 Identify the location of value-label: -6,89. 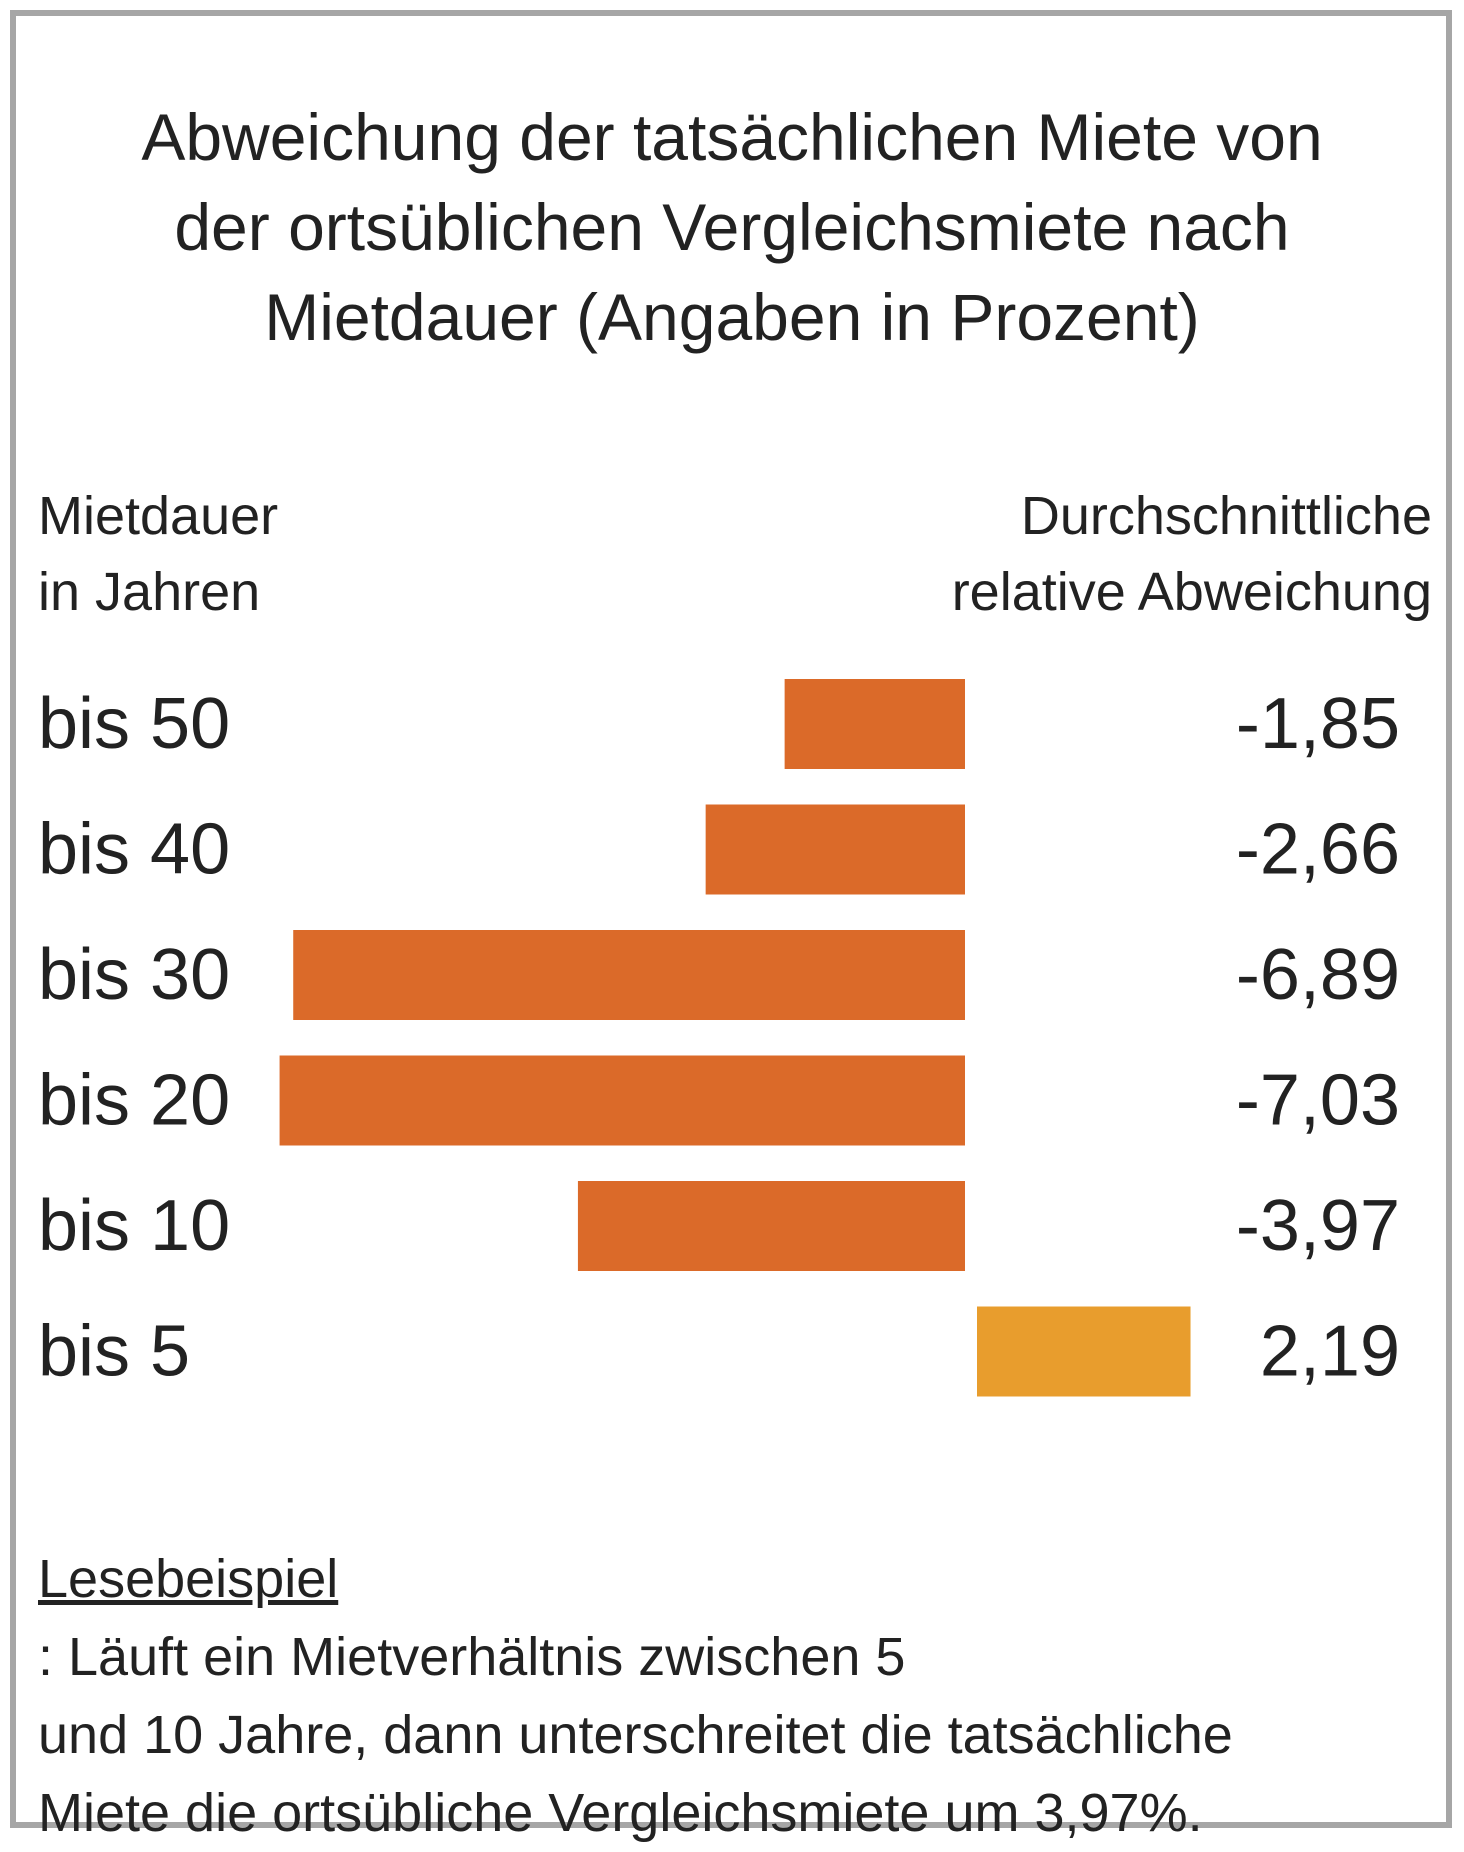
(1318, 975).